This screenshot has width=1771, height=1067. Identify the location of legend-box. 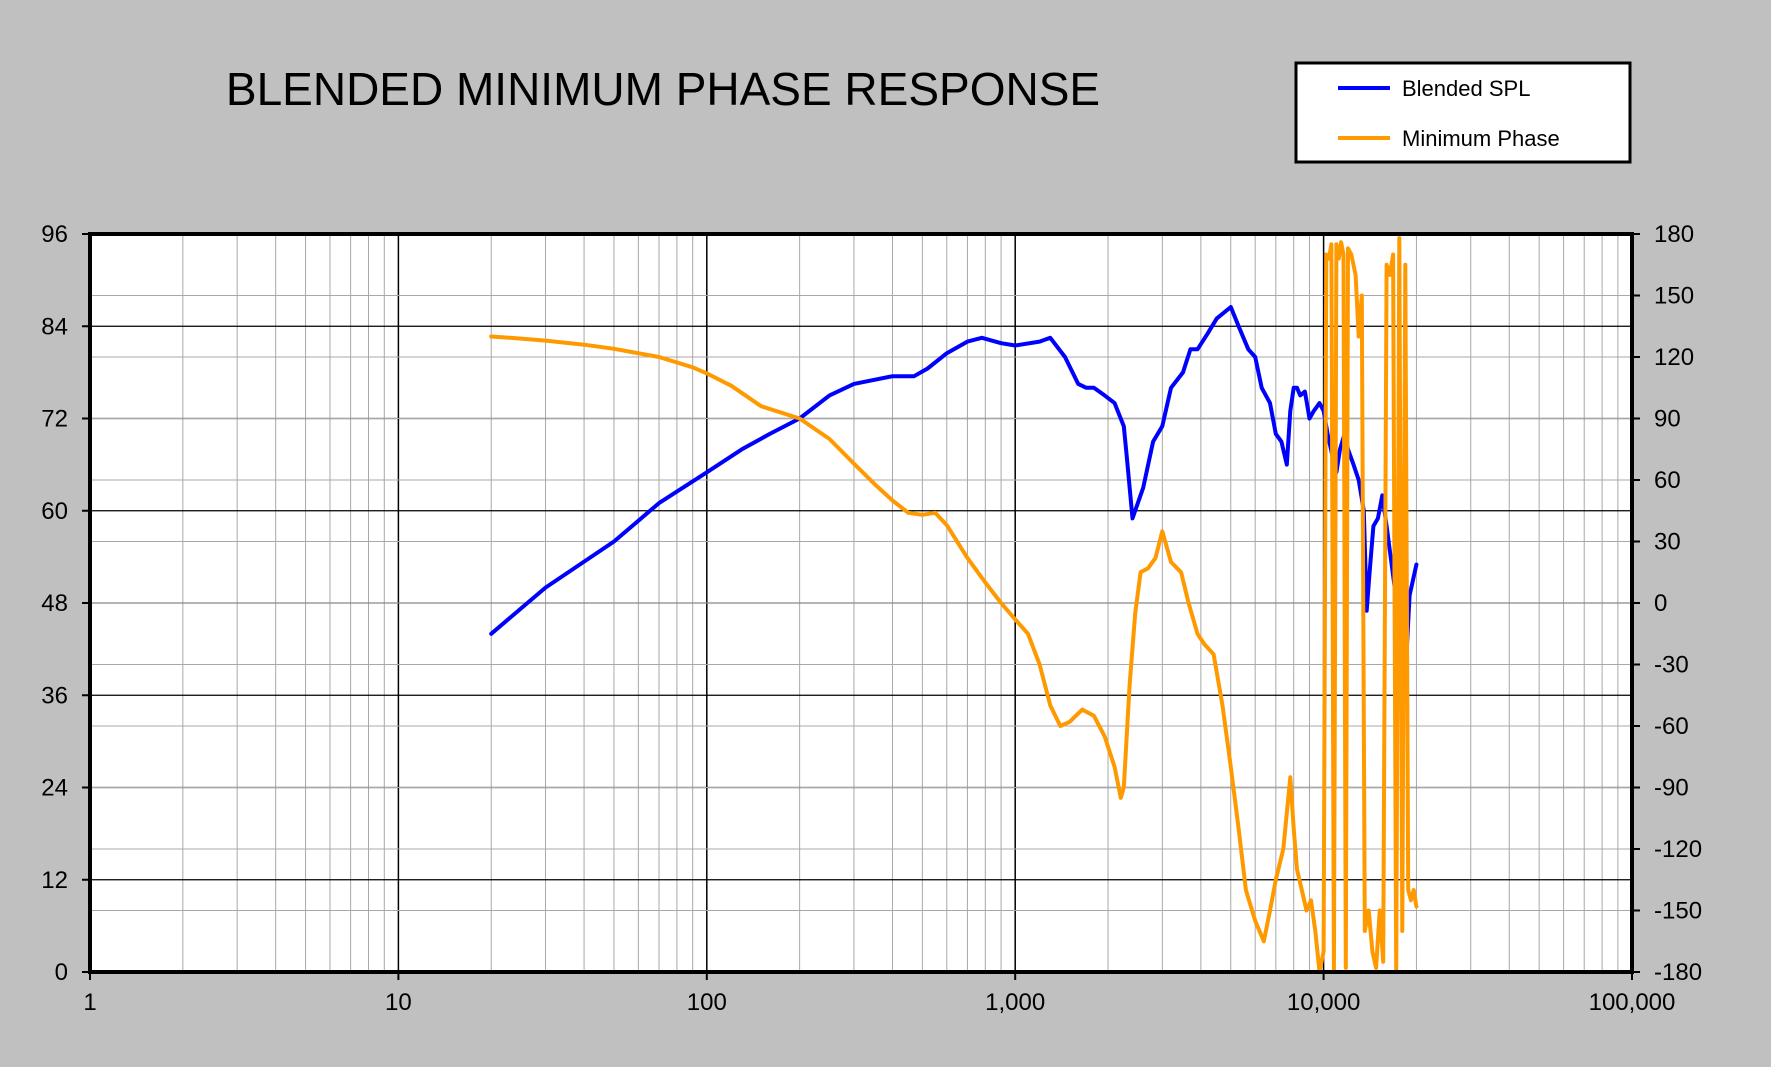
(1463, 112).